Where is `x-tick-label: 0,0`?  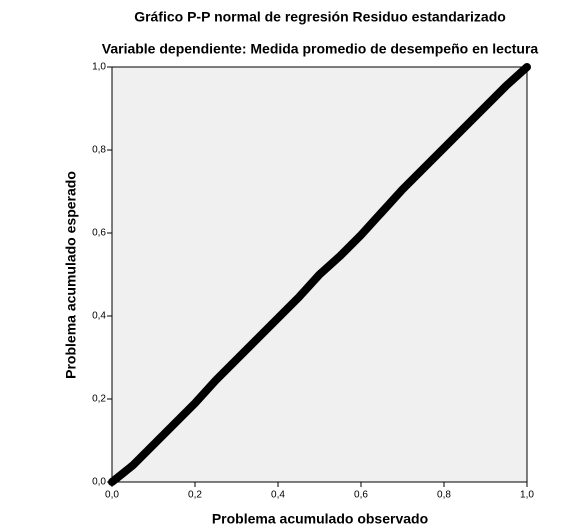
x-tick-label: 0,0 is located at coordinates (112, 495).